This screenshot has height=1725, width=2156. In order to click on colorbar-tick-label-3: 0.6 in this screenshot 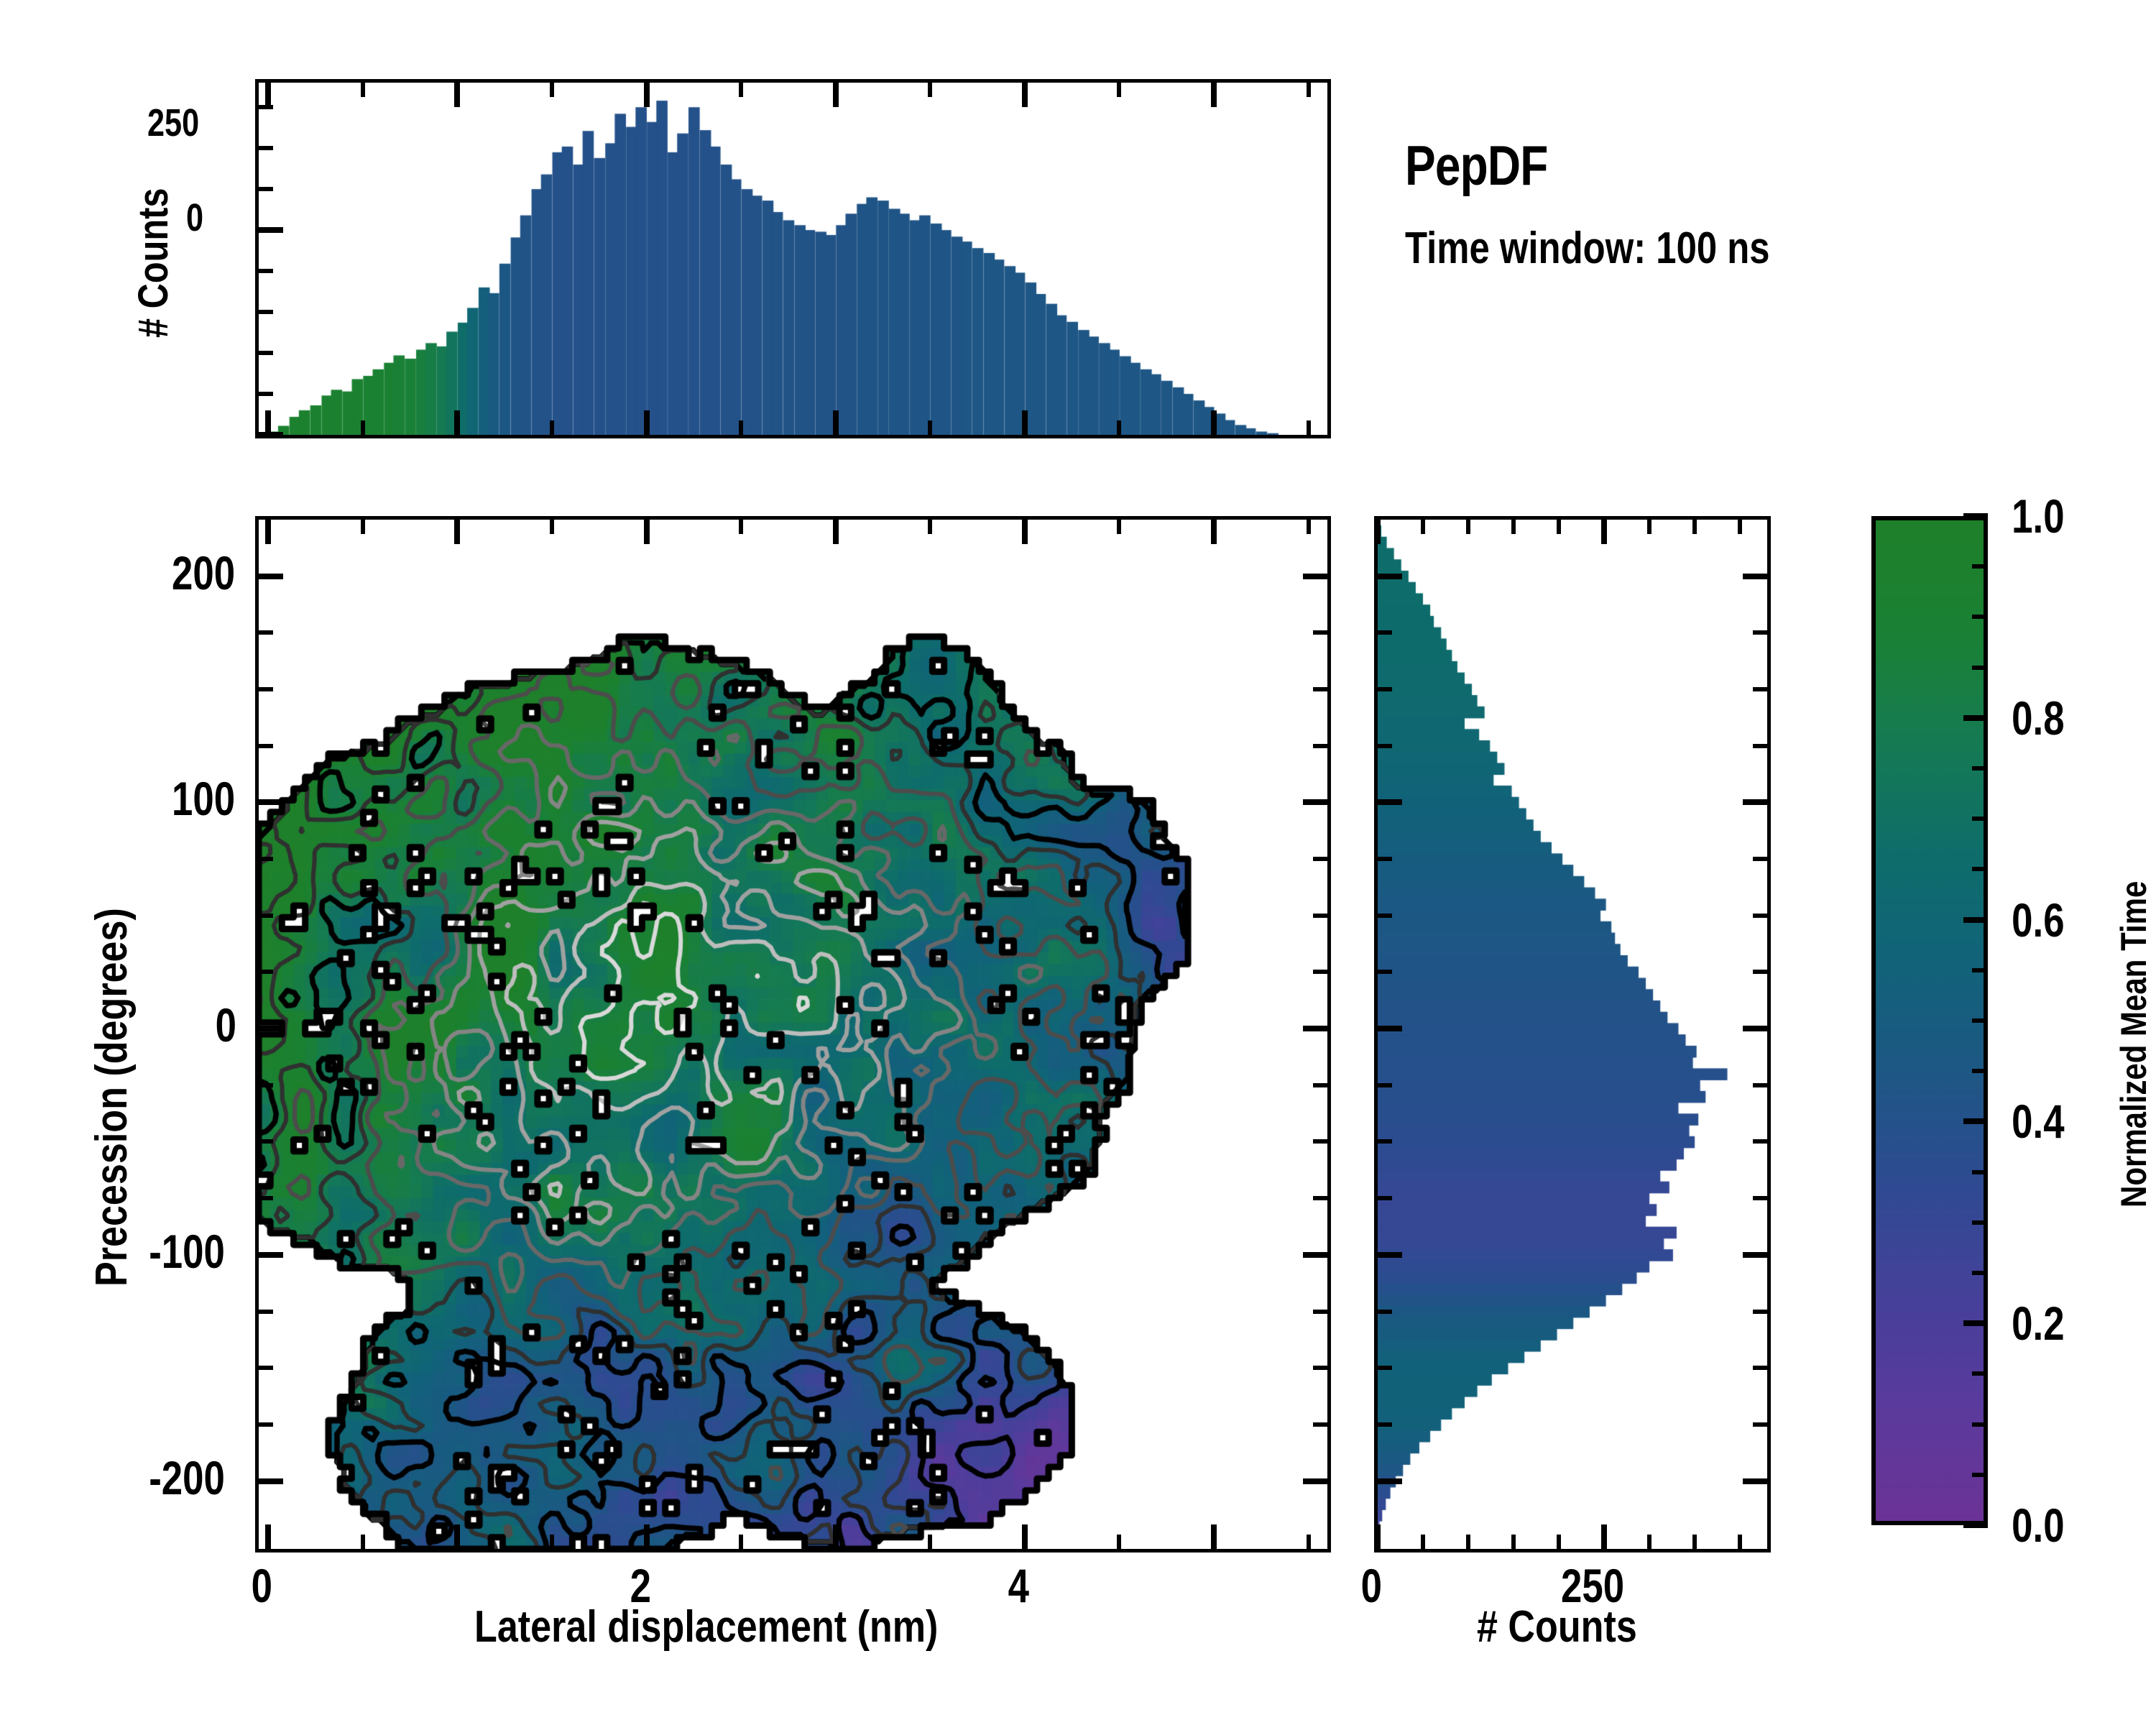, I will do `click(2038, 920)`.